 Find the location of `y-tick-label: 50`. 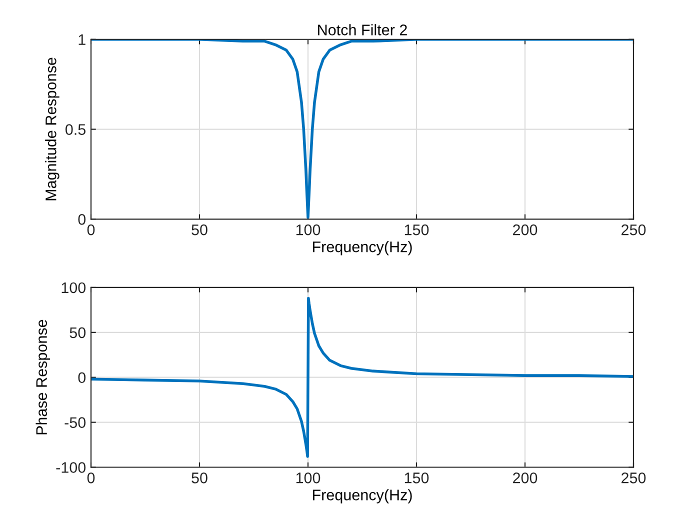

y-tick-label: 50 is located at coordinates (78, 332).